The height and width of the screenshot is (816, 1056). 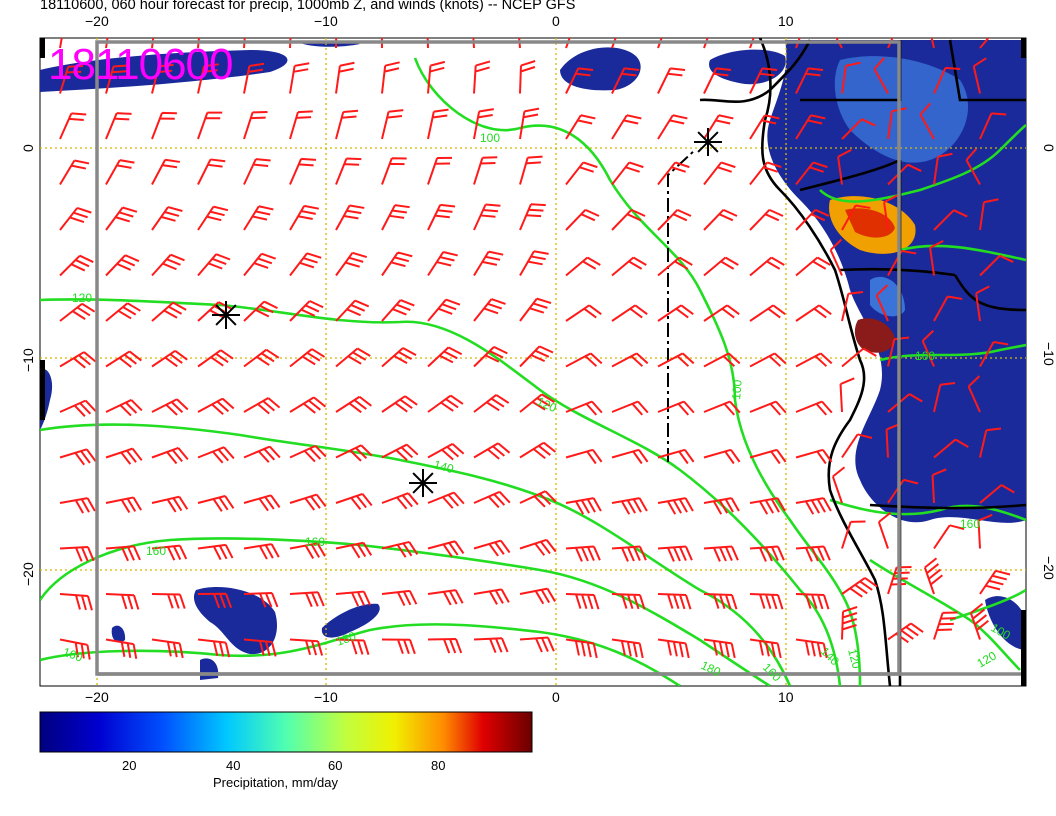 What do you see at coordinates (286, 732) in the screenshot?
I see `colorbar` at bounding box center [286, 732].